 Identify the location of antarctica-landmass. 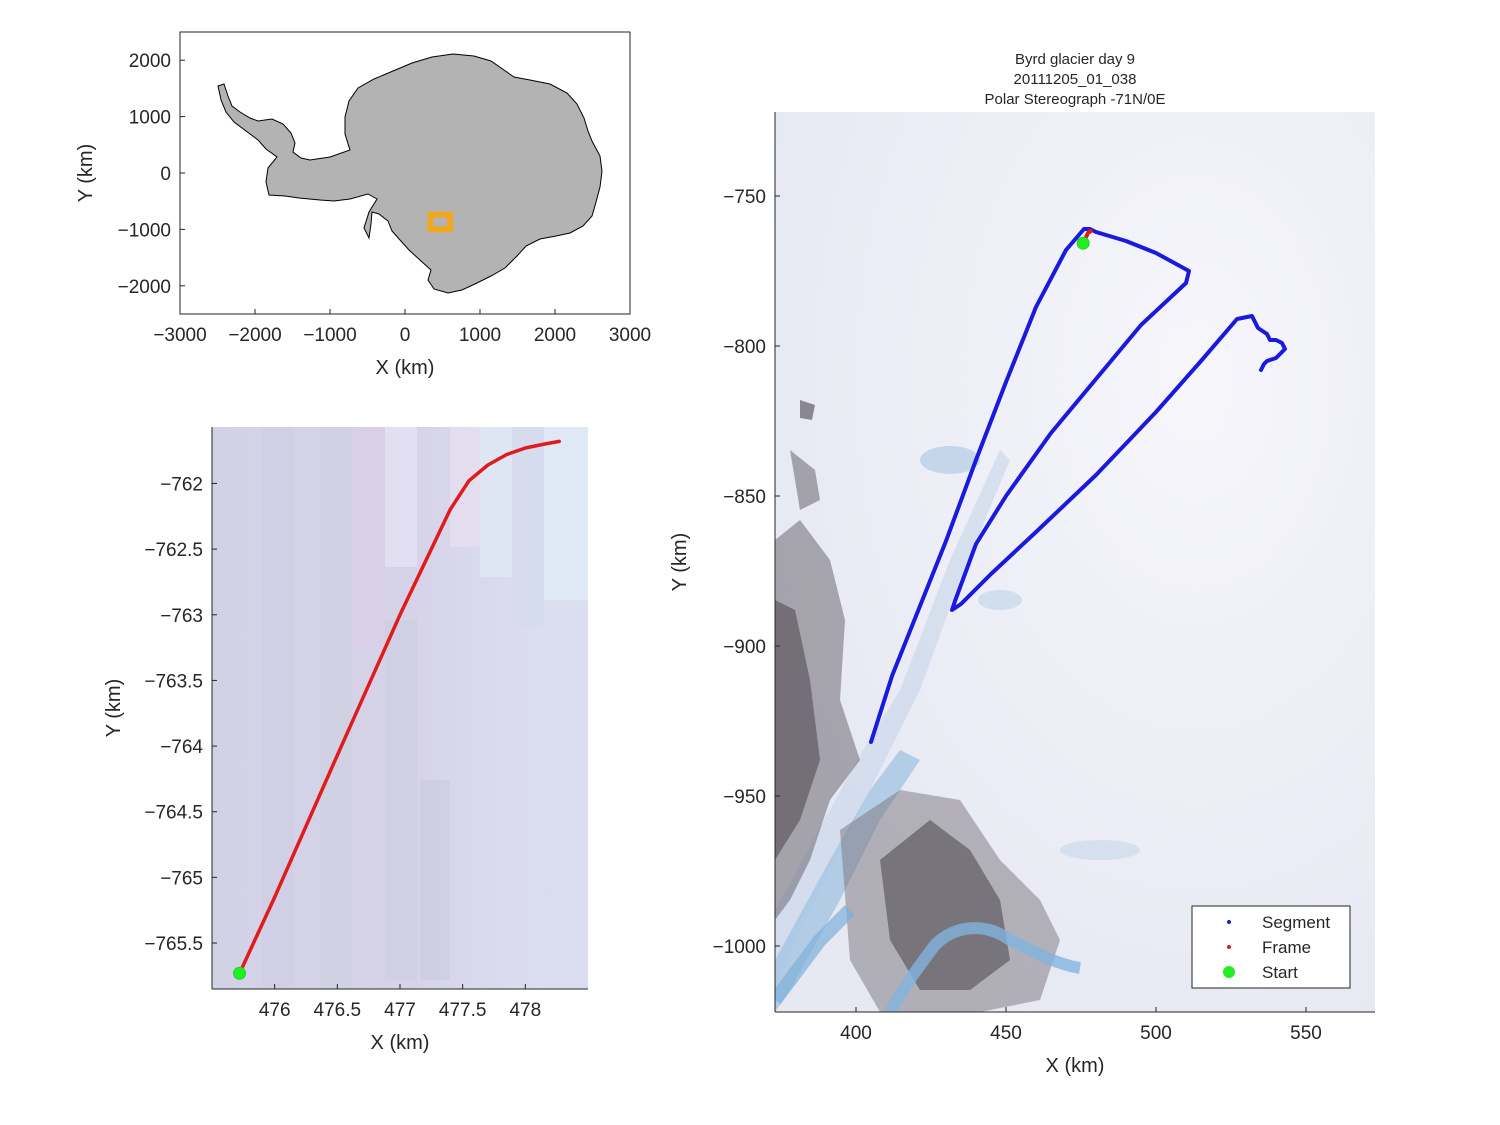
(410, 173).